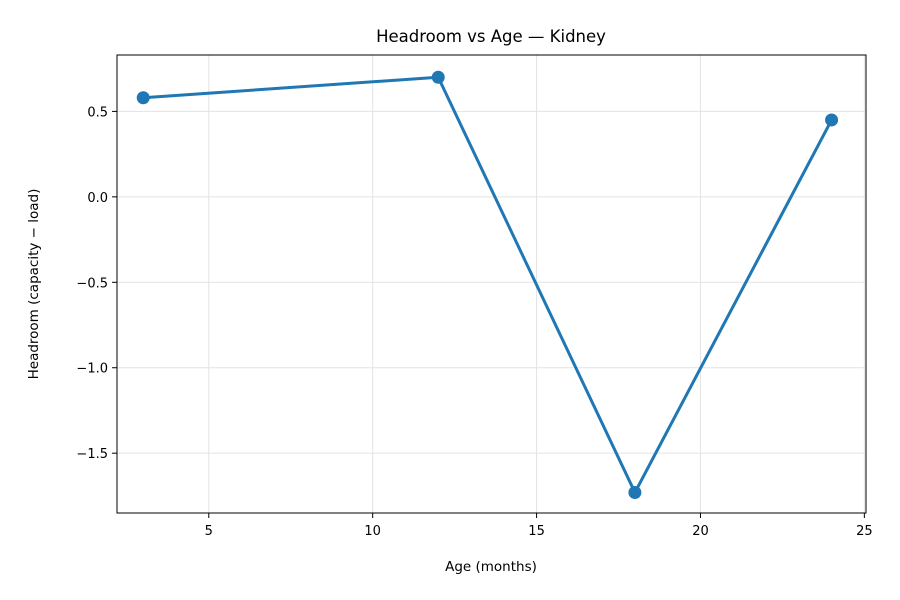 Image resolution: width=900 pixels, height=600 pixels. Describe the element at coordinates (536, 531) in the screenshot. I see `x-tick-label: 15` at that location.